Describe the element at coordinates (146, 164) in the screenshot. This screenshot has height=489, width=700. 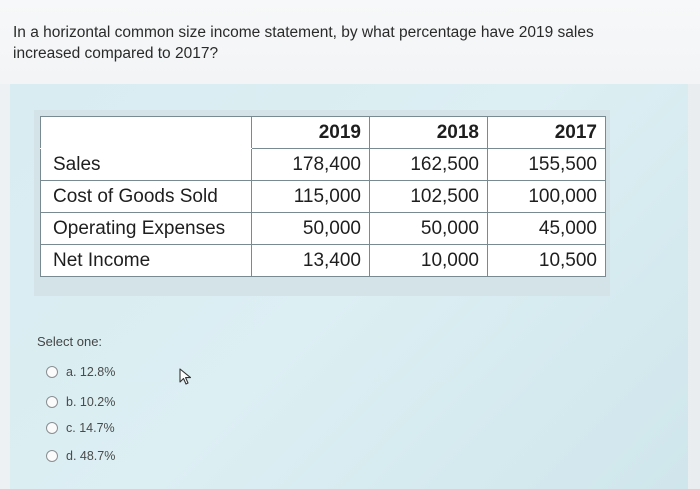
I see `row-label-sales: Sales` at that location.